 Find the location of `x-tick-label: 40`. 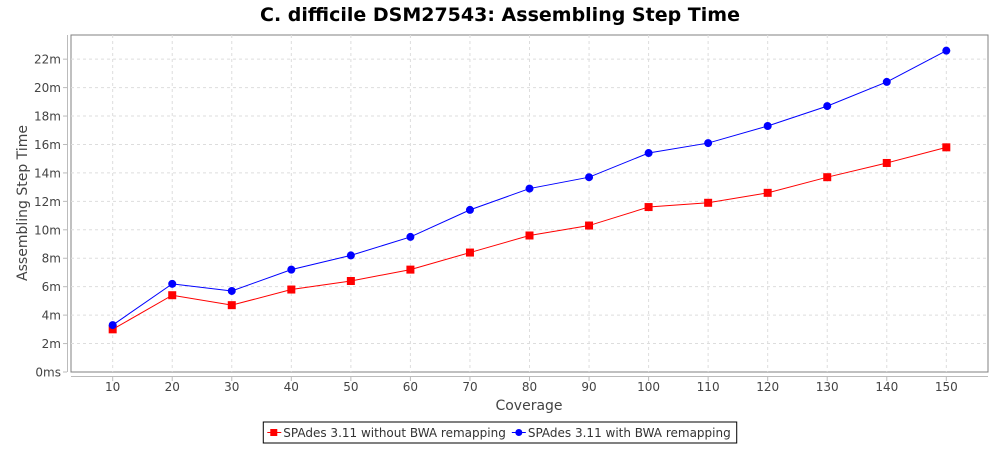

x-tick-label: 40 is located at coordinates (291, 387).